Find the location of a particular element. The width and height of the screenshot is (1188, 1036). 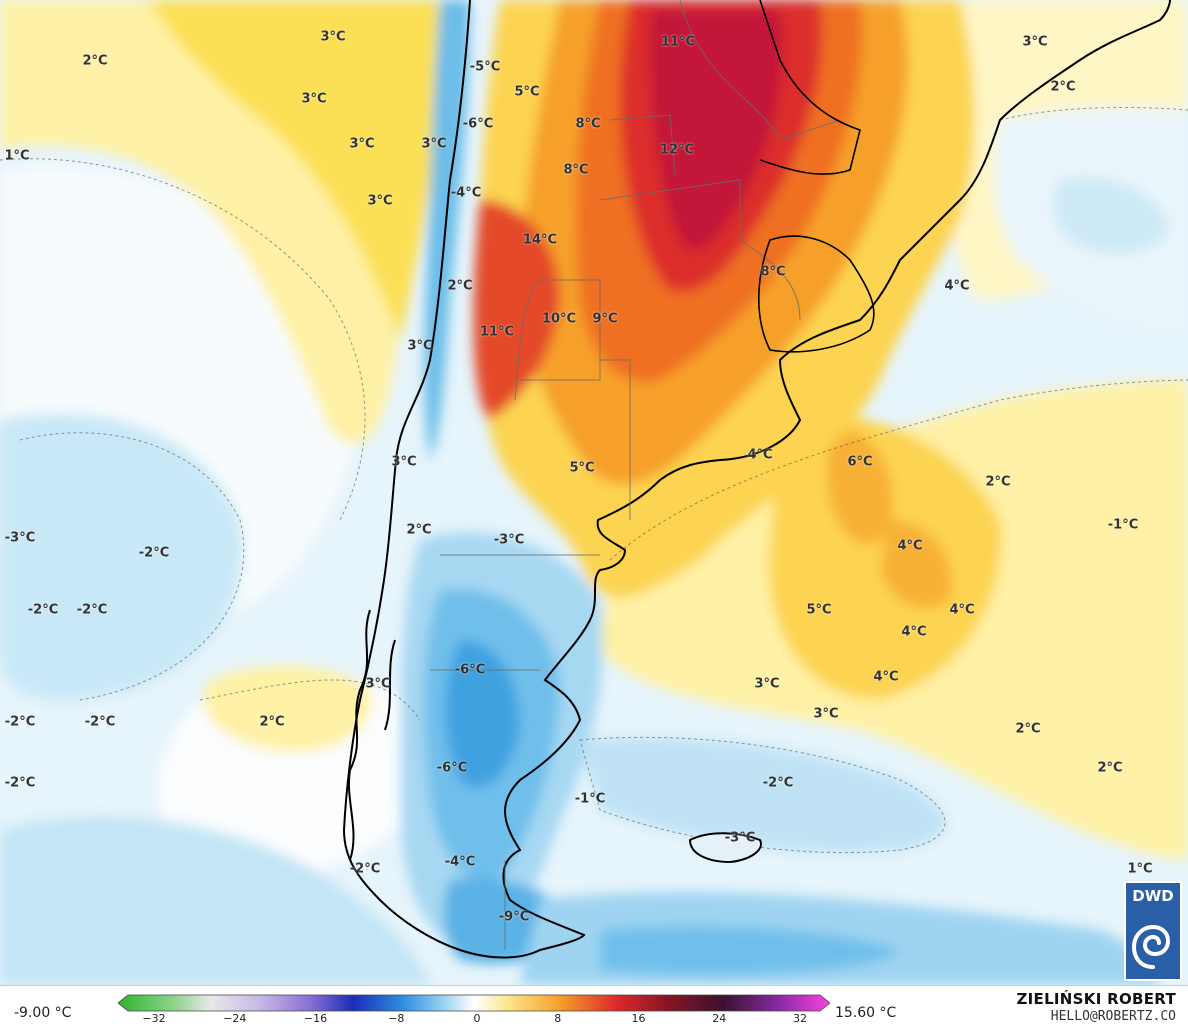

dwd-logo: DWD is located at coordinates (1153, 931).